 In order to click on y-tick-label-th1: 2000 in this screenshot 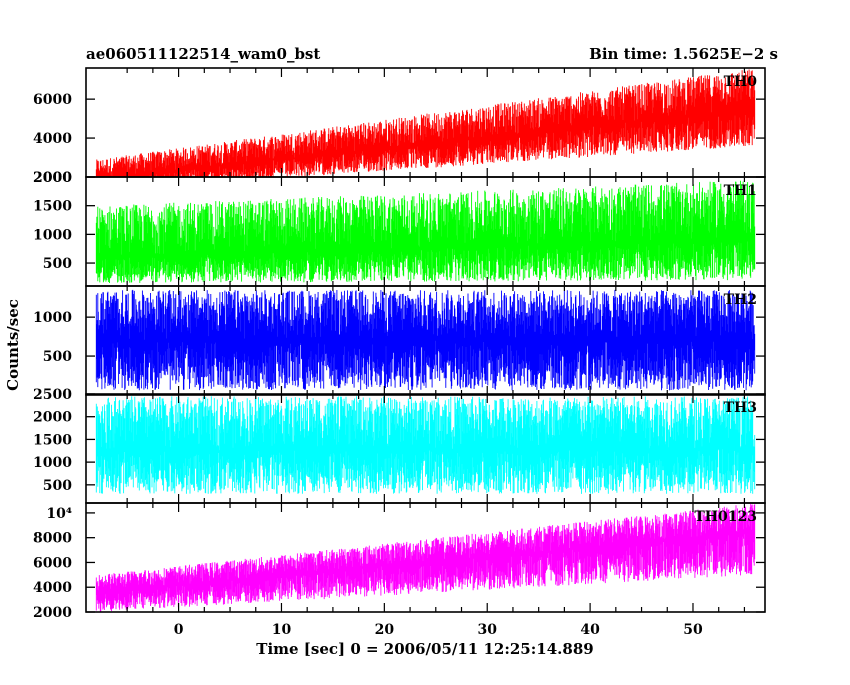, I will do `click(52, 178)`.